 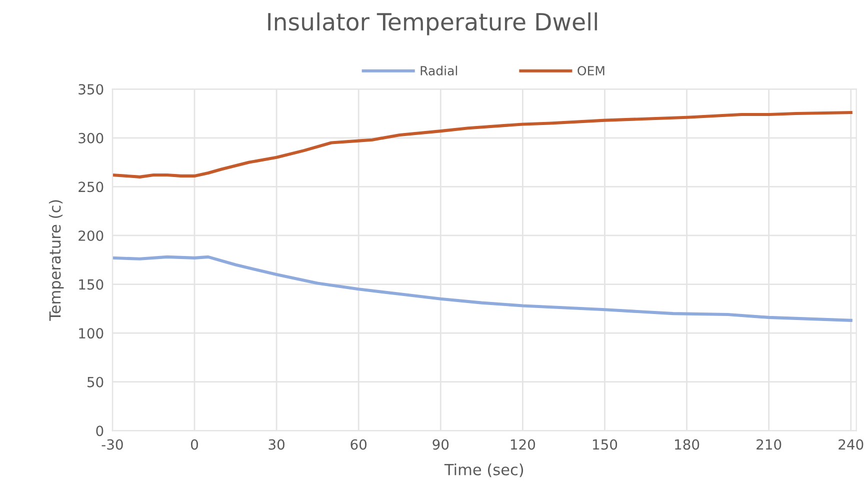 I want to click on y-axis-title: Temperature (c), so click(x=56, y=260).